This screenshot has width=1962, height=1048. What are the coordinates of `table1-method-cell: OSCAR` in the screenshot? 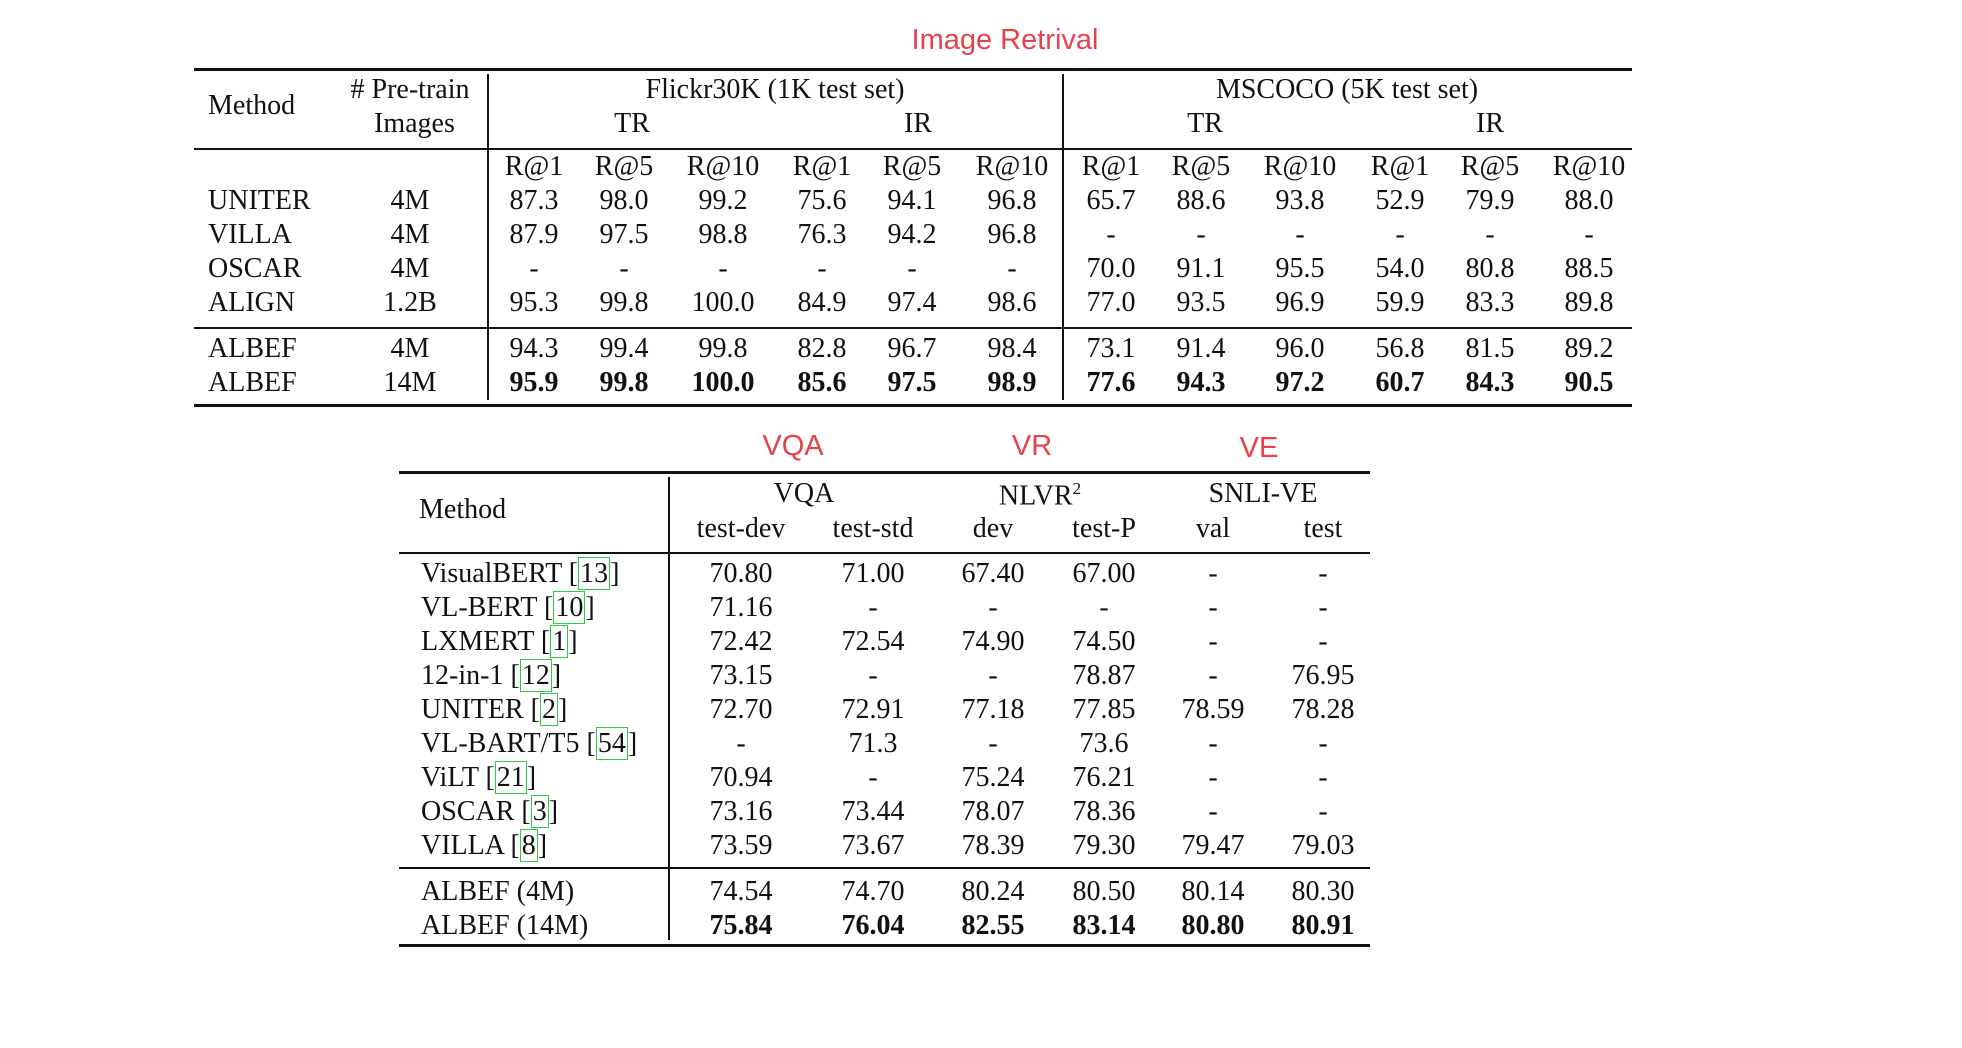 It's located at (255, 268).